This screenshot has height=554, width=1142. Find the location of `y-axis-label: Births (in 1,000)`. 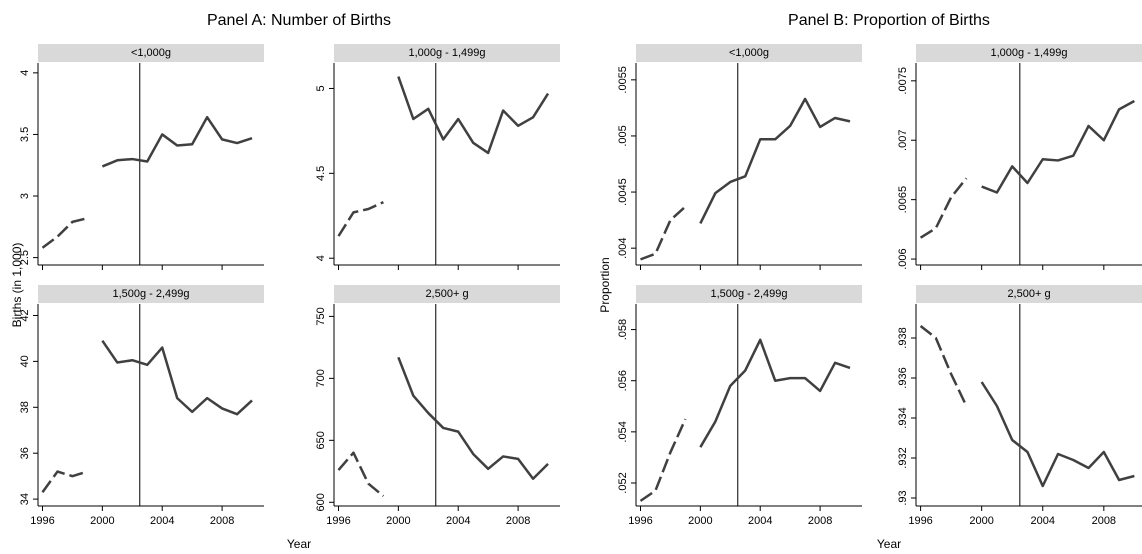

y-axis-label: Births (in 1,000) is located at coordinates (17, 285).